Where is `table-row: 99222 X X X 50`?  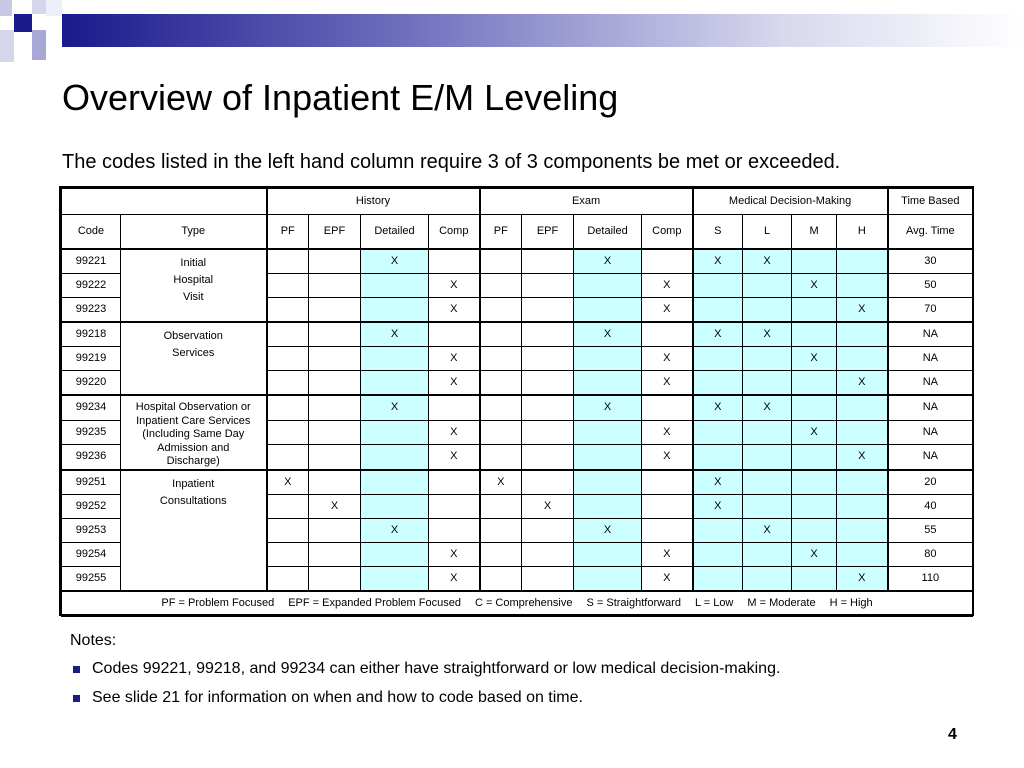
table-row: 99222 X X X 50 is located at coordinates (517, 285).